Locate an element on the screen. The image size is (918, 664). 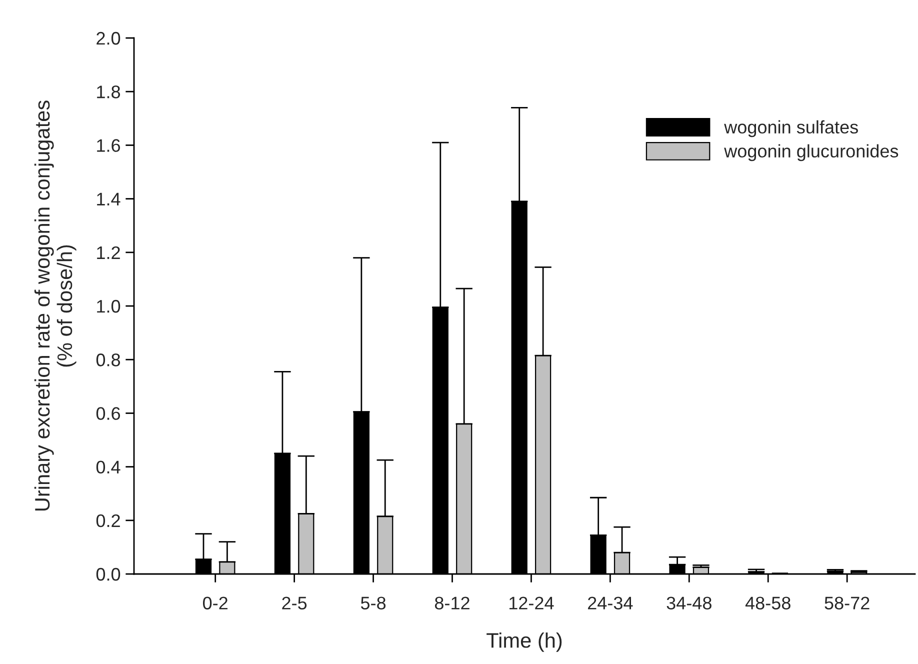
y-tick-label: 1.6 is located at coordinates (108, 145).